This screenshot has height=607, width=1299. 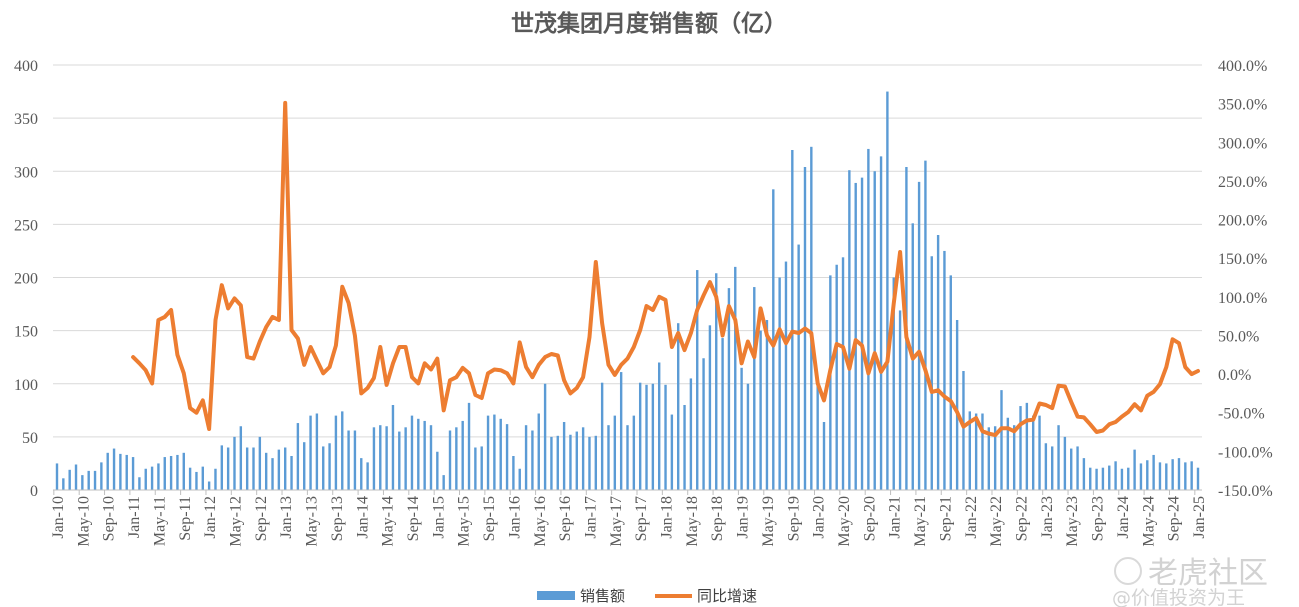 What do you see at coordinates (1242, 66) in the screenshot?
I see `right-tick-label: 400.0%` at bounding box center [1242, 66].